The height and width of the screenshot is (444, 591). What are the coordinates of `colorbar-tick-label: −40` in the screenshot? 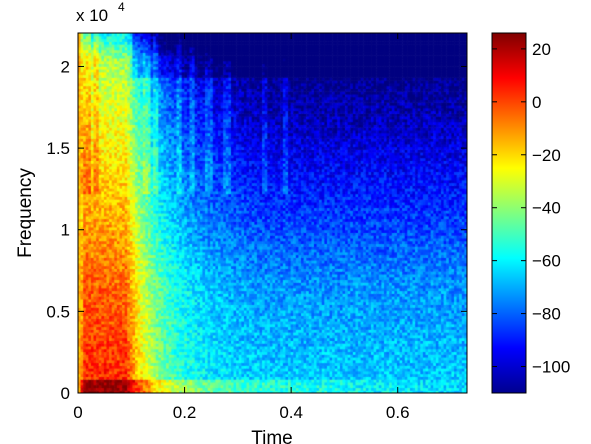 It's located at (546, 208).